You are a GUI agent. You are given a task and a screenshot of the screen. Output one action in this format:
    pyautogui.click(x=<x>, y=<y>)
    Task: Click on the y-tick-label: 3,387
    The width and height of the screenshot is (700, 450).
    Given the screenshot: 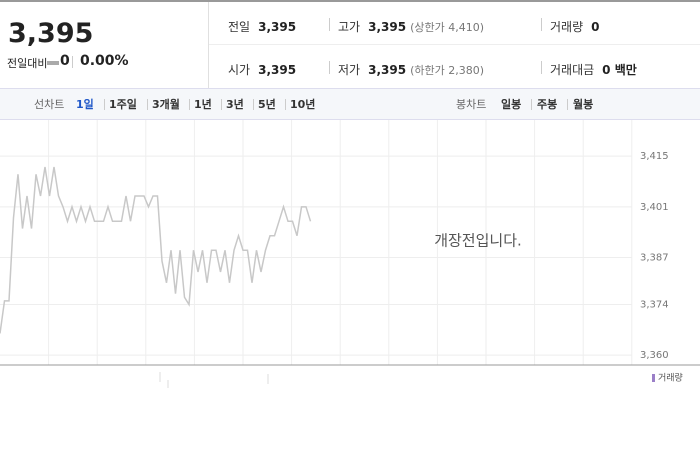 What is the action you would take?
    pyautogui.click(x=654, y=257)
    